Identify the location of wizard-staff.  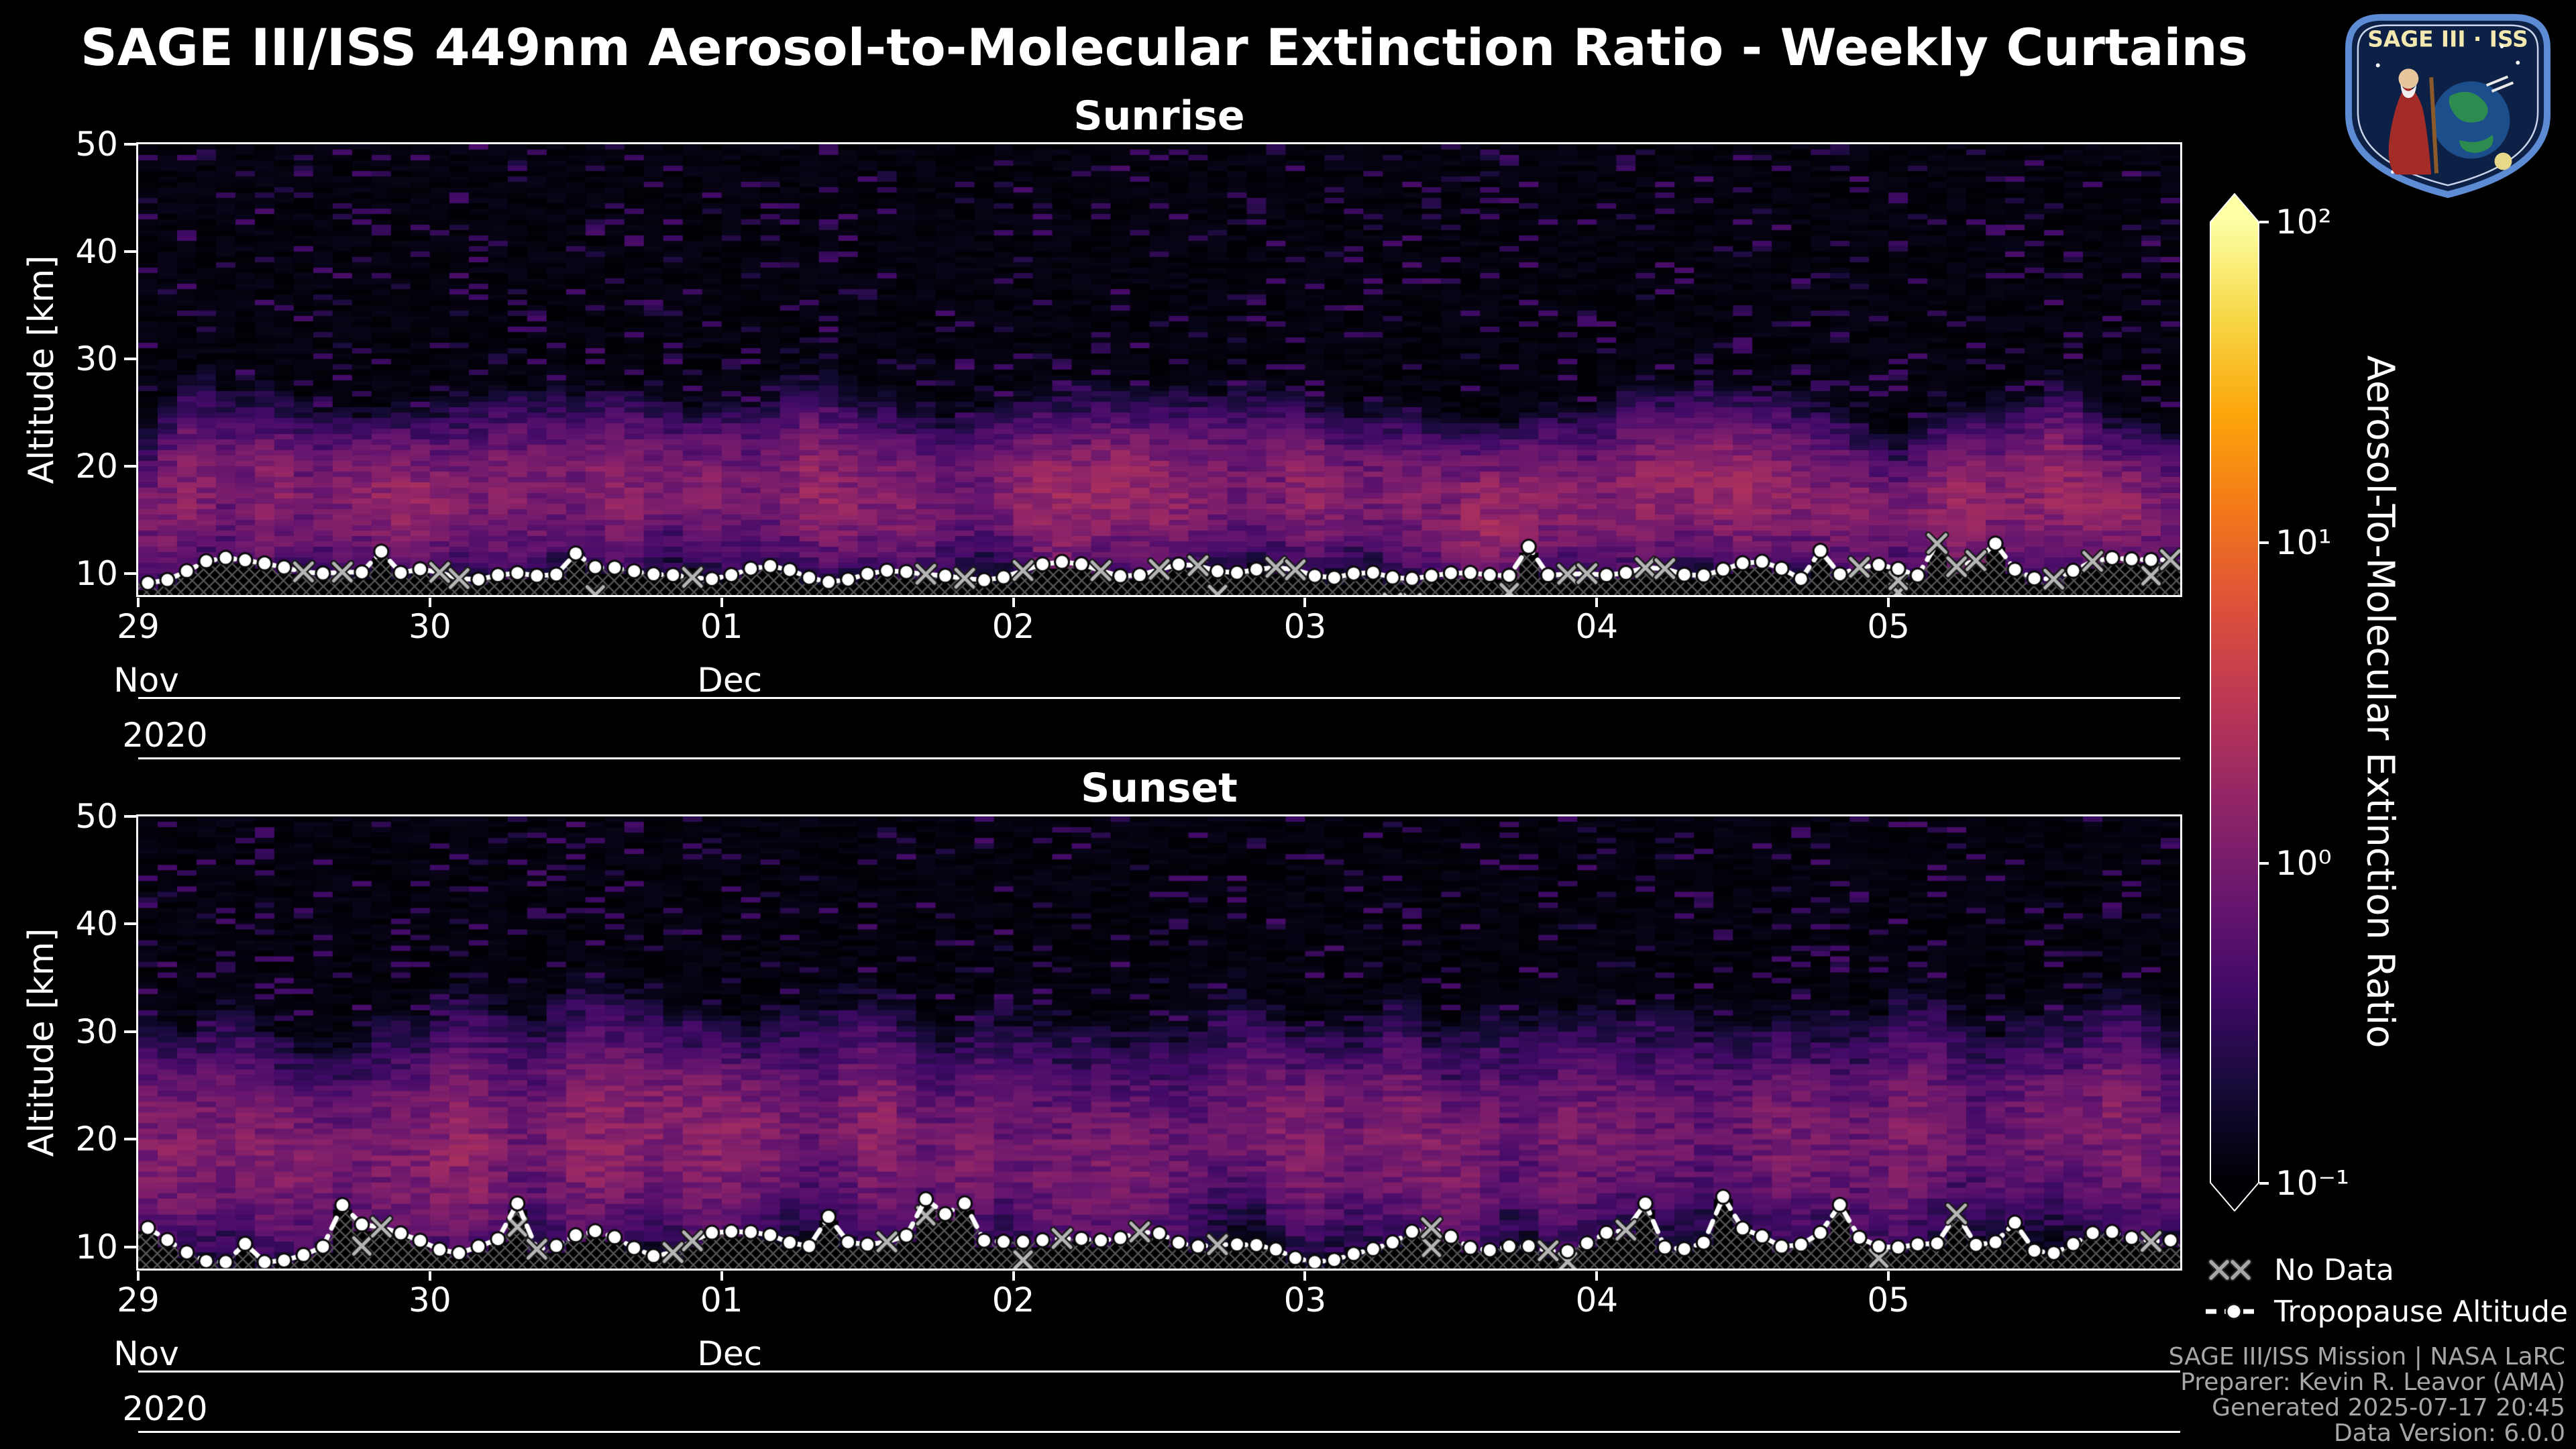
(2434, 125).